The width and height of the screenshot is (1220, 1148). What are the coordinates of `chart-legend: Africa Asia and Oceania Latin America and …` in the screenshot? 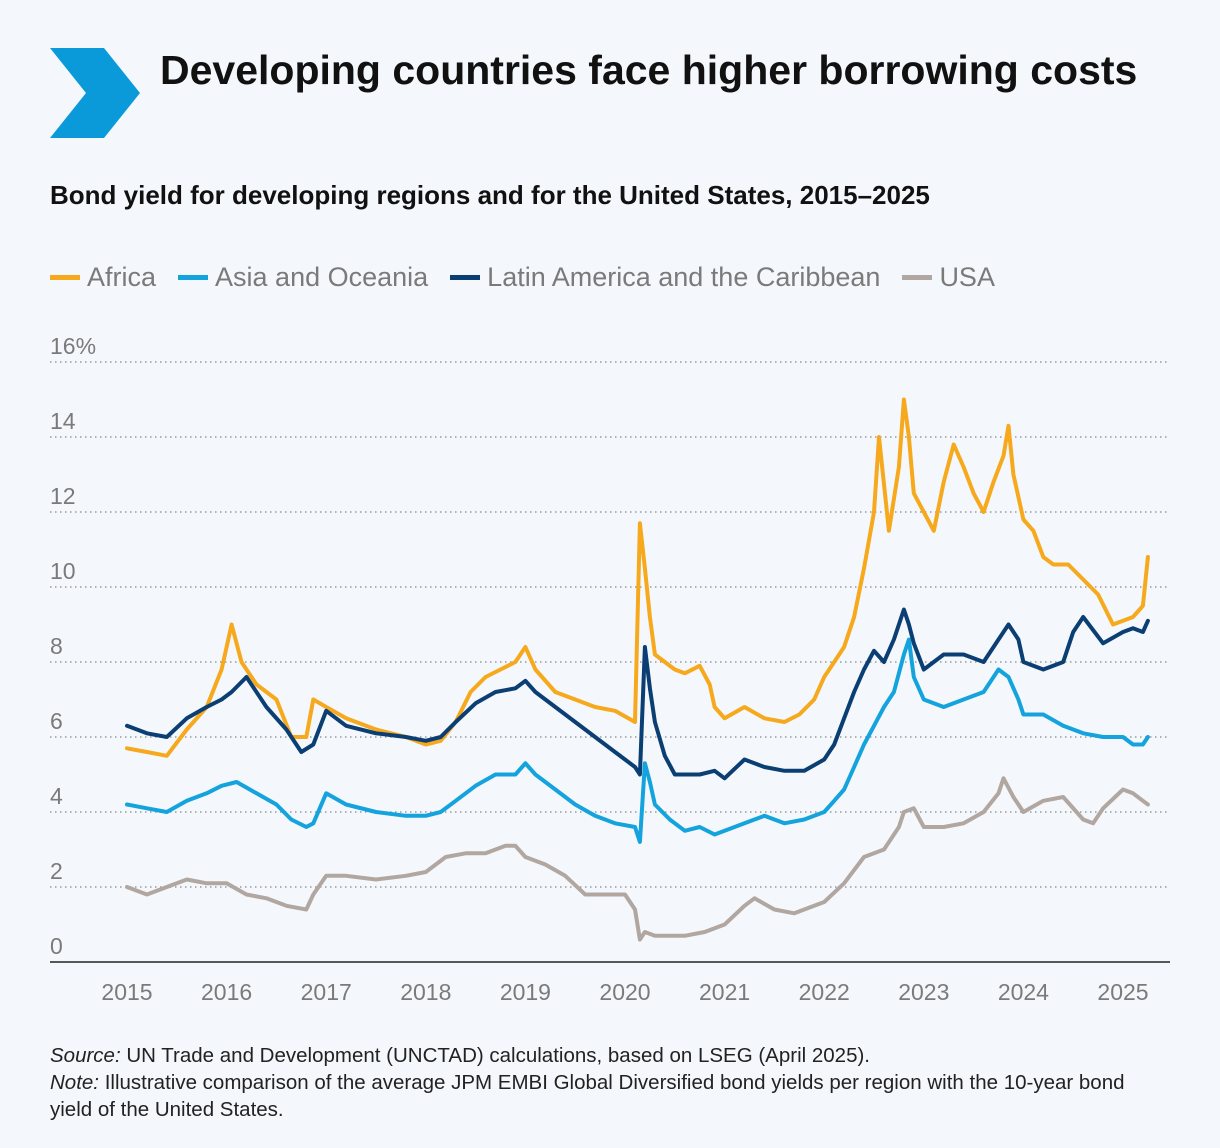 It's located at (533, 277).